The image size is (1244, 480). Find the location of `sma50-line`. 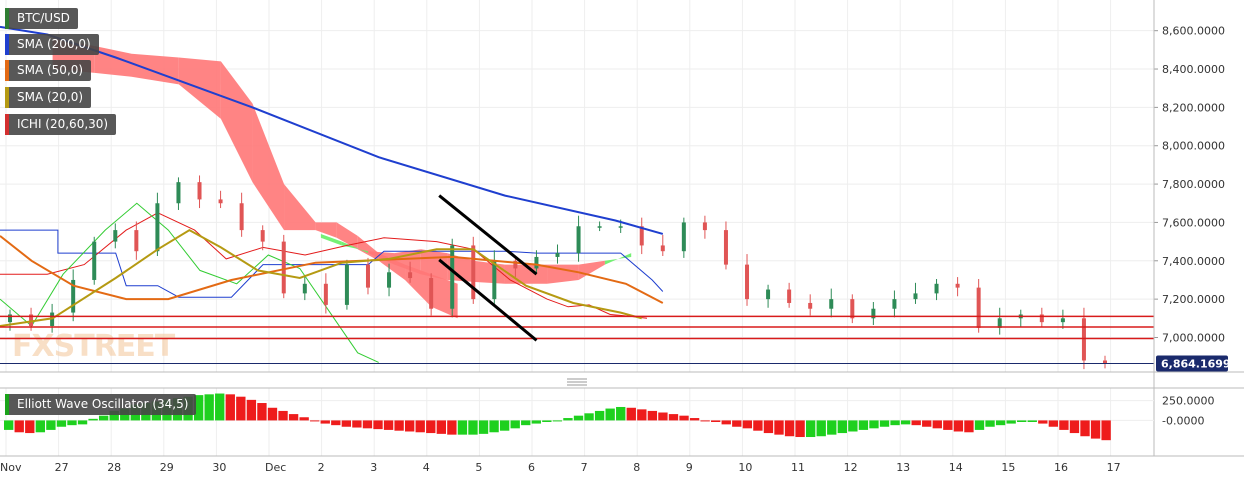

sma50-line is located at coordinates (332, 269).